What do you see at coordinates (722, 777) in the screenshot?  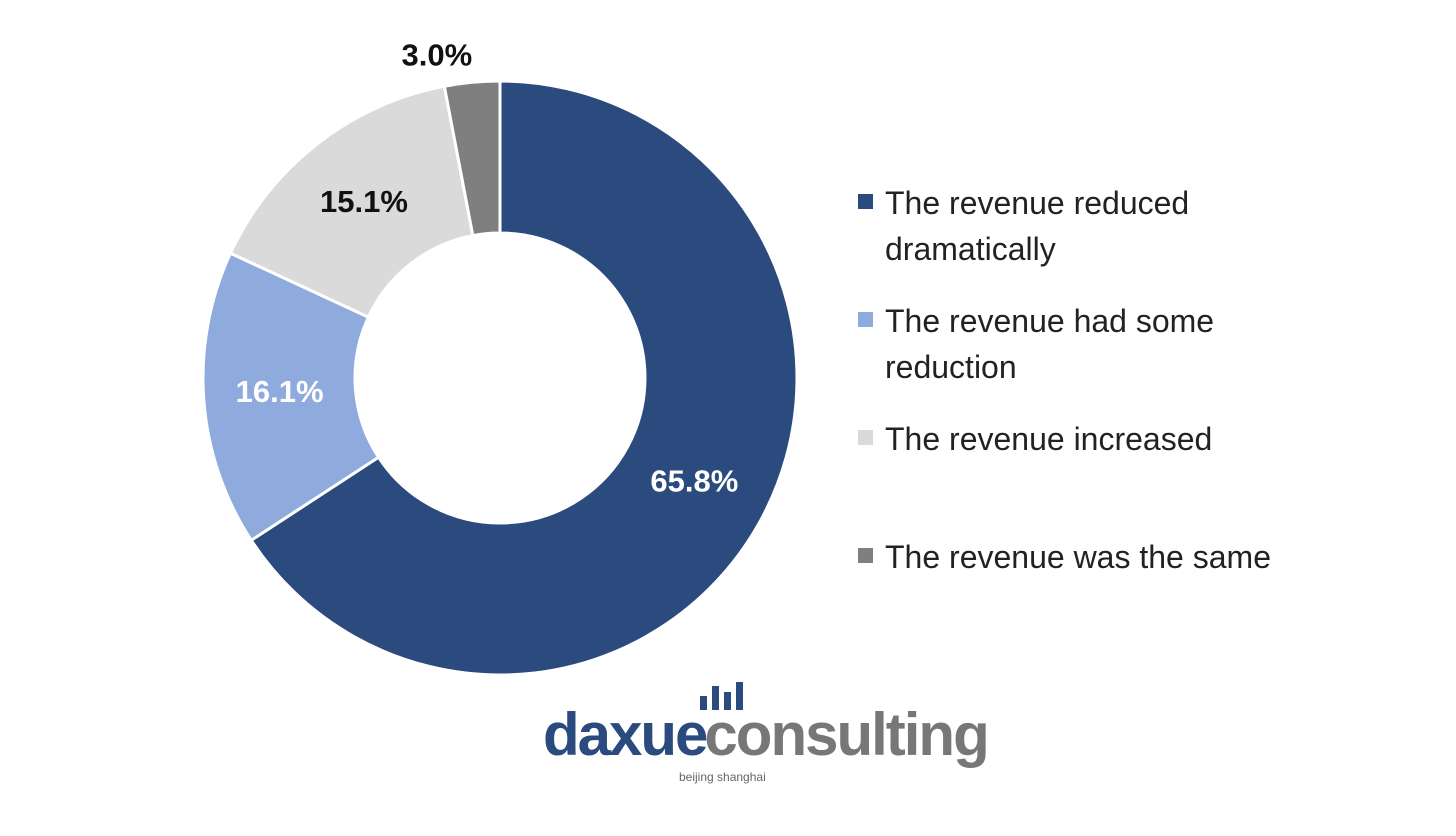 I see `logo-tagline: beijing shanghai` at bounding box center [722, 777].